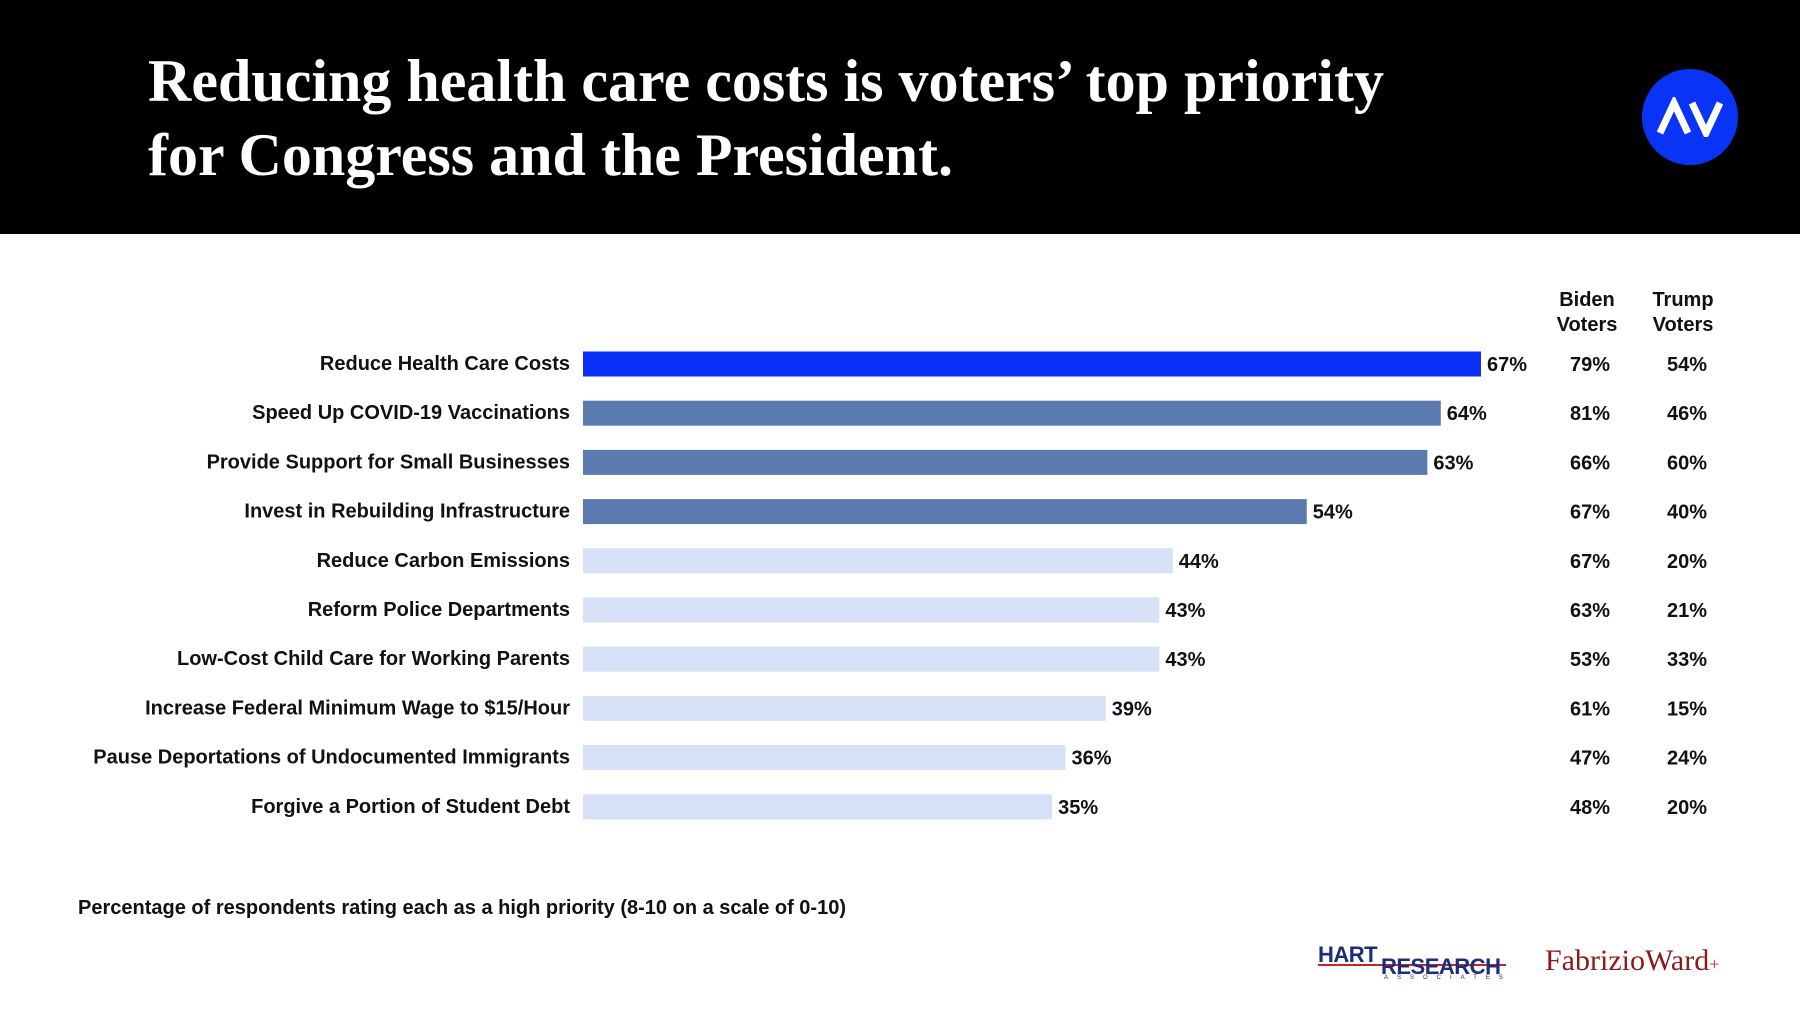 The width and height of the screenshot is (1800, 1013). Describe the element at coordinates (445, 364) in the screenshot. I see `category-label: Reduce Health Care Costs` at that location.